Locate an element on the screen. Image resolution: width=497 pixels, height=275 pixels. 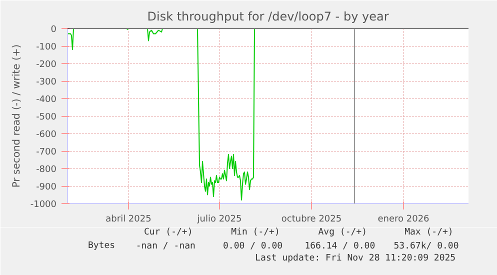
text: Min (-/+) is located at coordinates (255, 233).